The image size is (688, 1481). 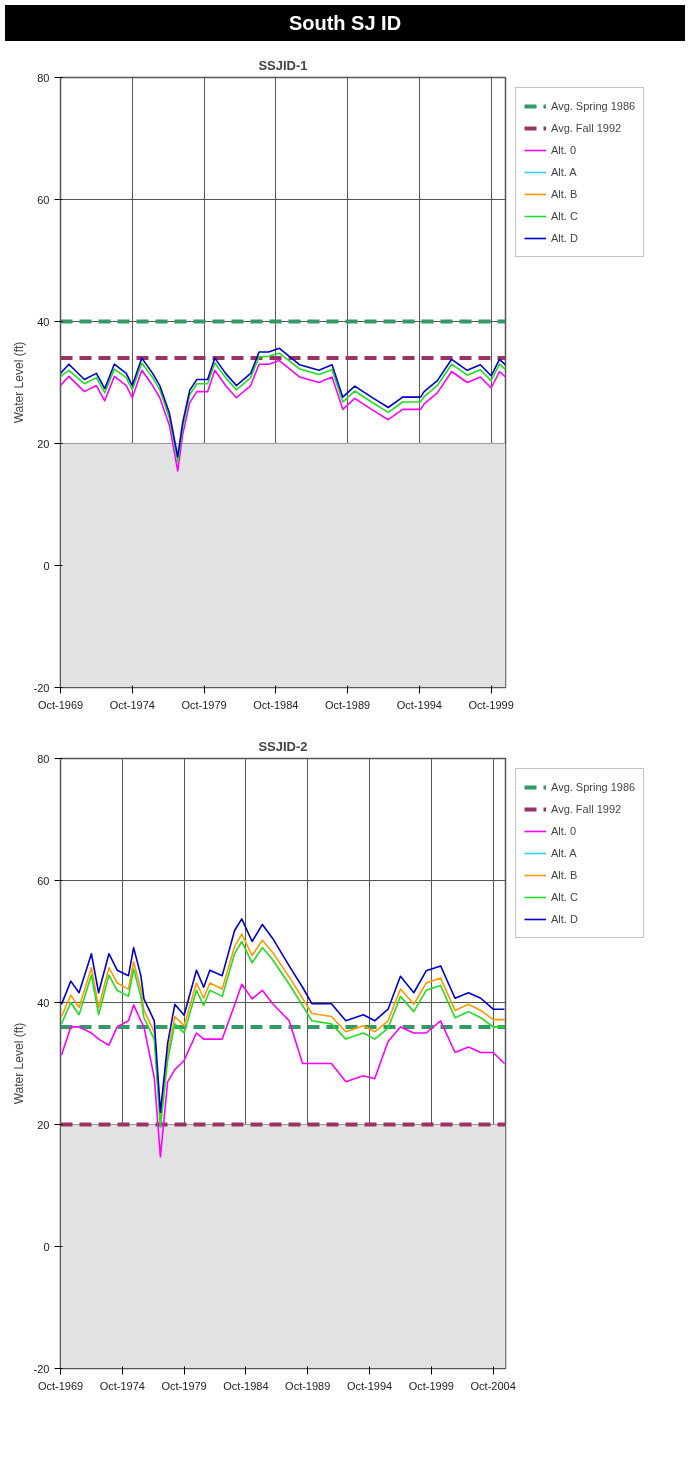 I want to click on line-series, so click(x=283, y=1070).